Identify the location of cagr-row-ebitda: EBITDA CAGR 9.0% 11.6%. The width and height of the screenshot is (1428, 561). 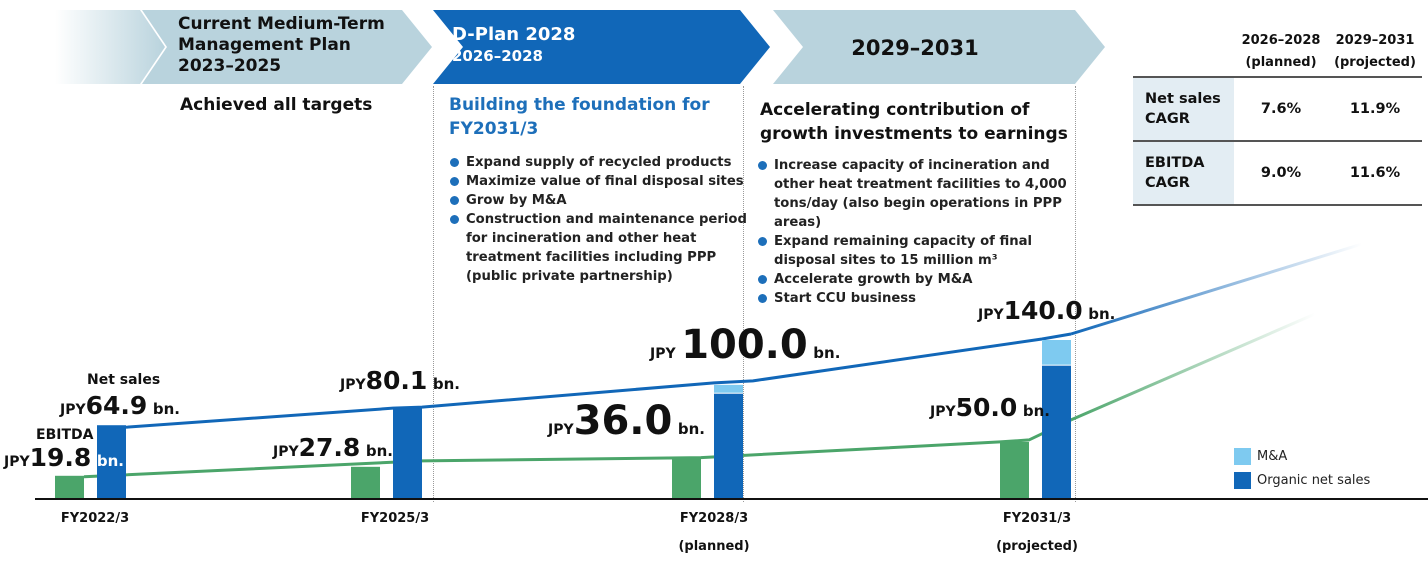
(1277, 173).